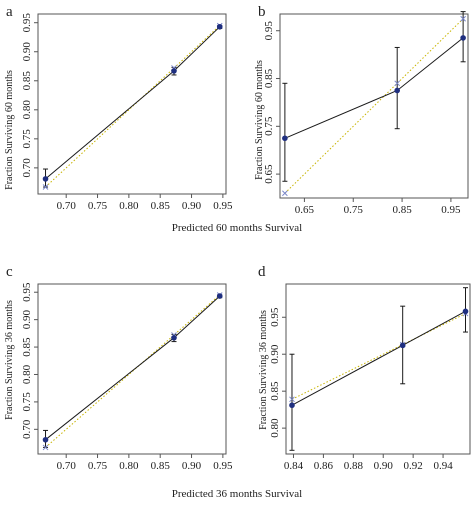 The height and width of the screenshot is (517, 474). What do you see at coordinates (451, 210) in the screenshot?
I see `x-tick-label-b: 0.95` at bounding box center [451, 210].